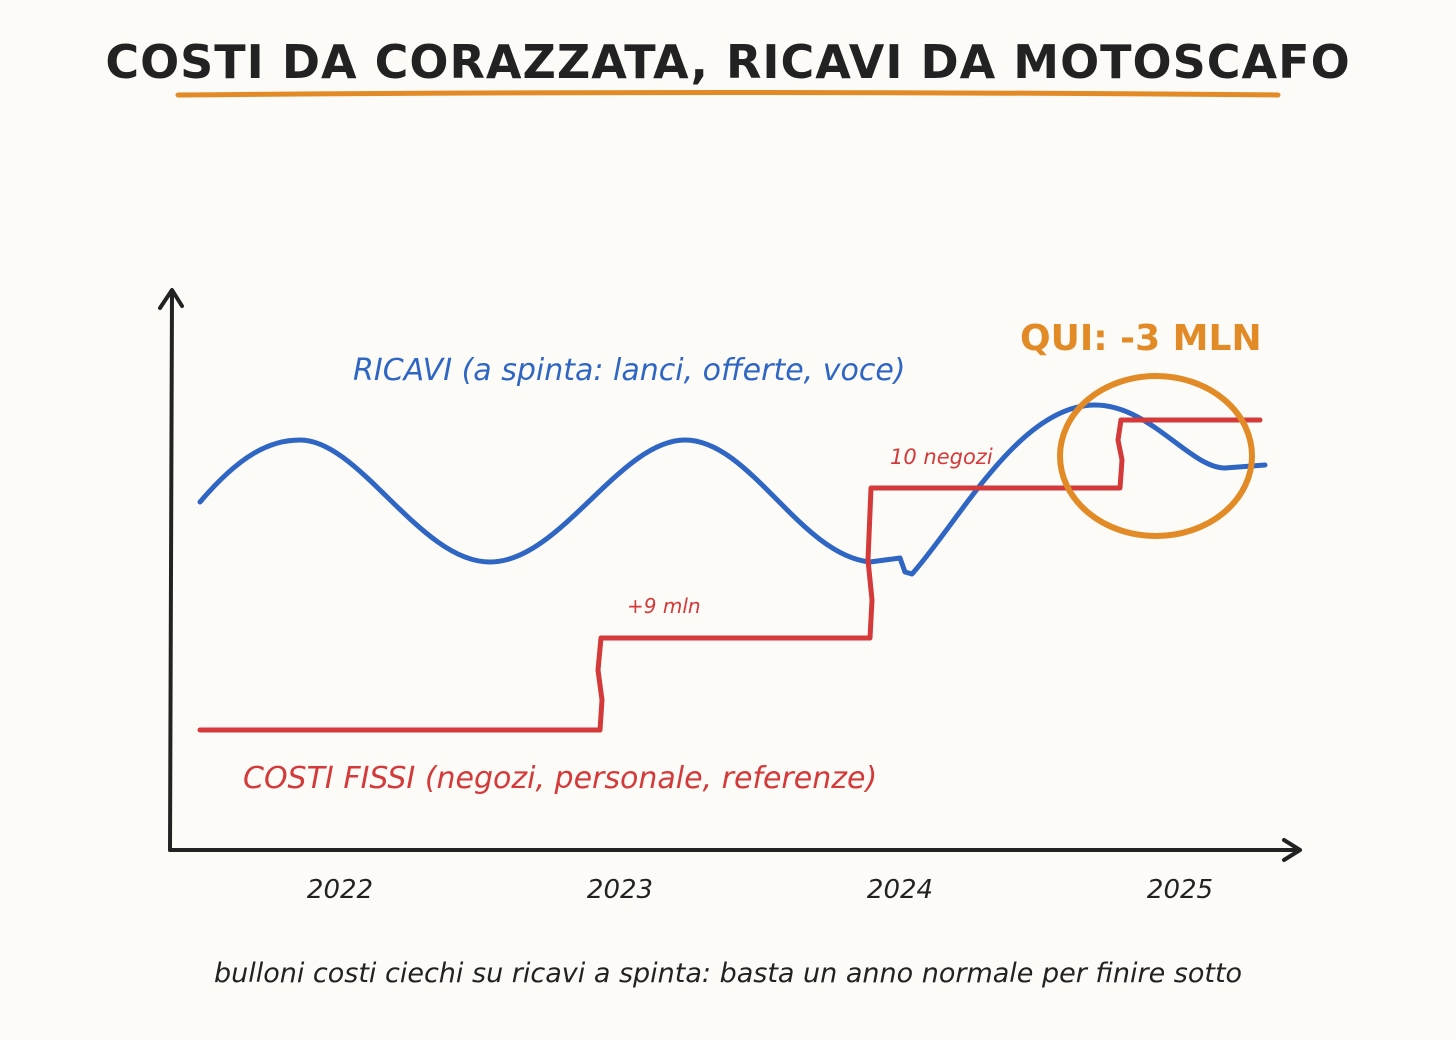 This screenshot has width=1456, height=1040. I want to click on x-label: 2025, so click(1180, 890).